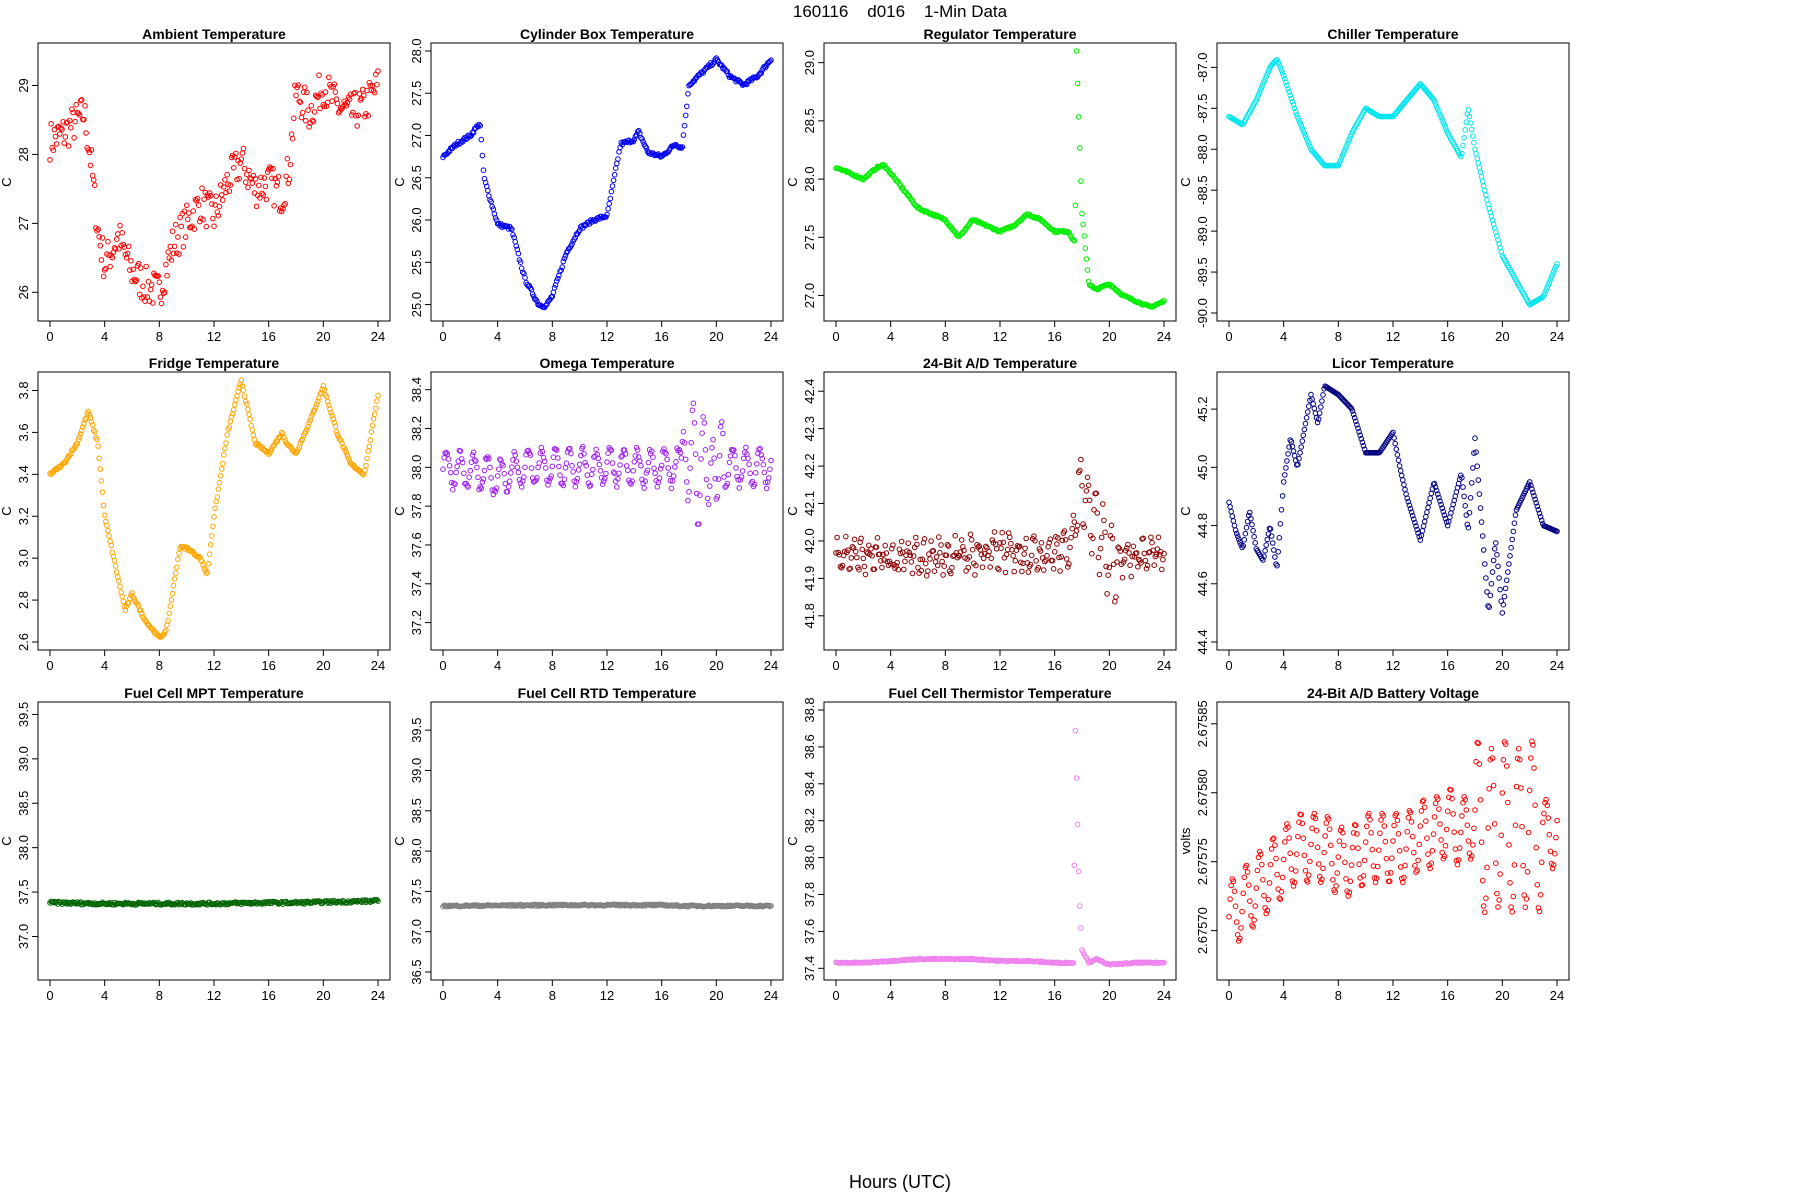 The height and width of the screenshot is (1200, 1800). What do you see at coordinates (809, 120) in the screenshot?
I see `y-tick-label: 28.5` at bounding box center [809, 120].